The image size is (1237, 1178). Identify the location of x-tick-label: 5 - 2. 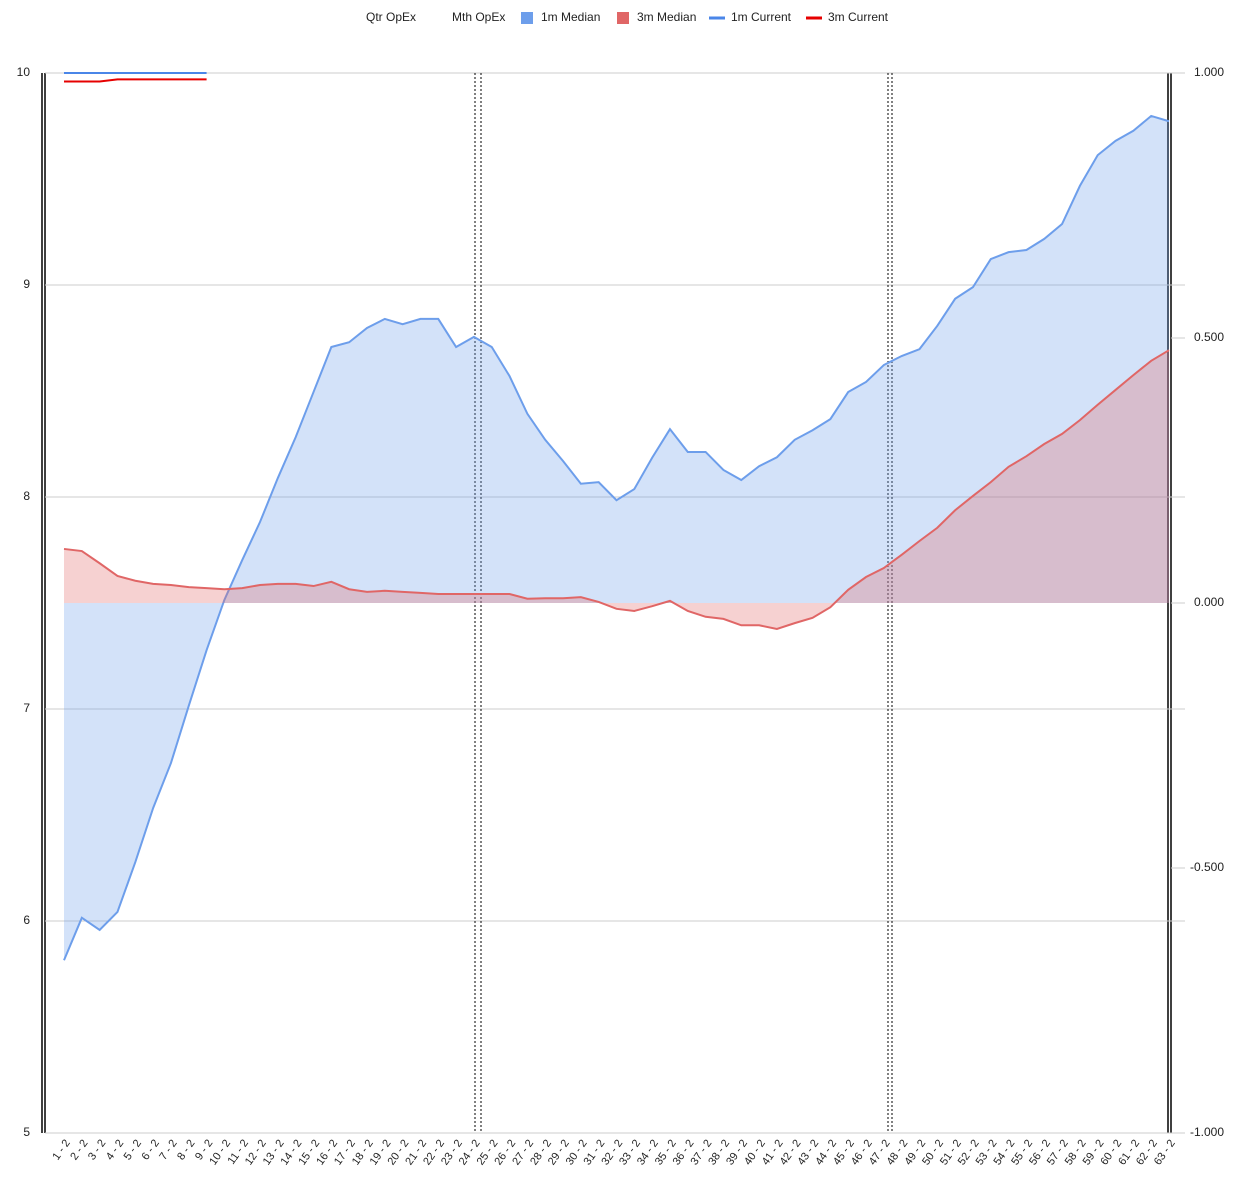
(133, 1150).